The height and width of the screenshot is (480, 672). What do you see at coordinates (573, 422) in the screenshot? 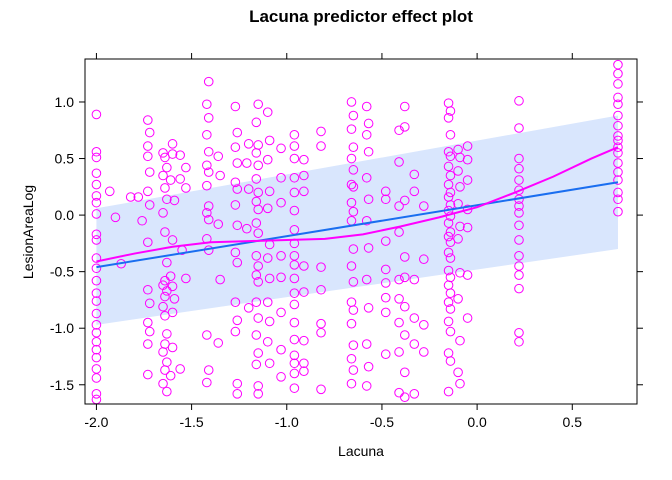
I see `x-tick-label: 0.5` at bounding box center [573, 422].